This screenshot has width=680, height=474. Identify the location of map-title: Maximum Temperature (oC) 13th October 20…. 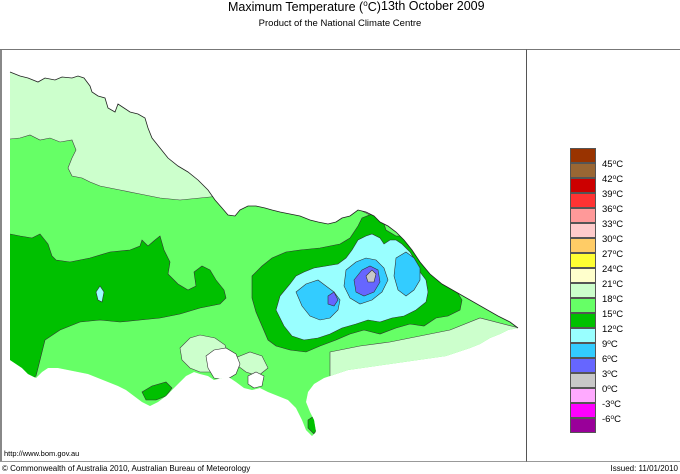
(340, 7).